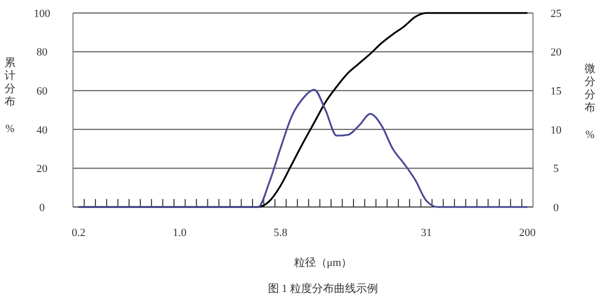 The width and height of the screenshot is (600, 299). What do you see at coordinates (556, 91) in the screenshot?
I see `y2-tick-label: 15` at bounding box center [556, 91].